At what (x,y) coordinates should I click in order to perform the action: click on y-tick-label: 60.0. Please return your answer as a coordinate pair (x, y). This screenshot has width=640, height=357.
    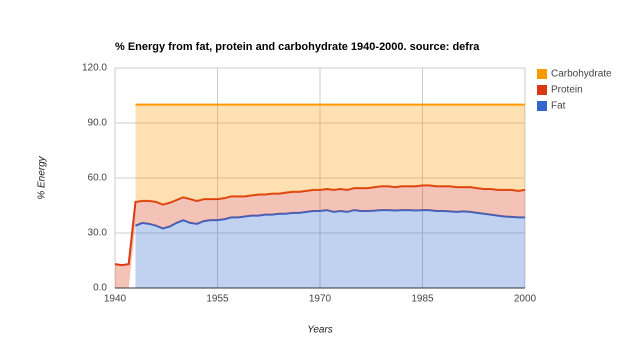
    Looking at the image, I should click on (98, 178).